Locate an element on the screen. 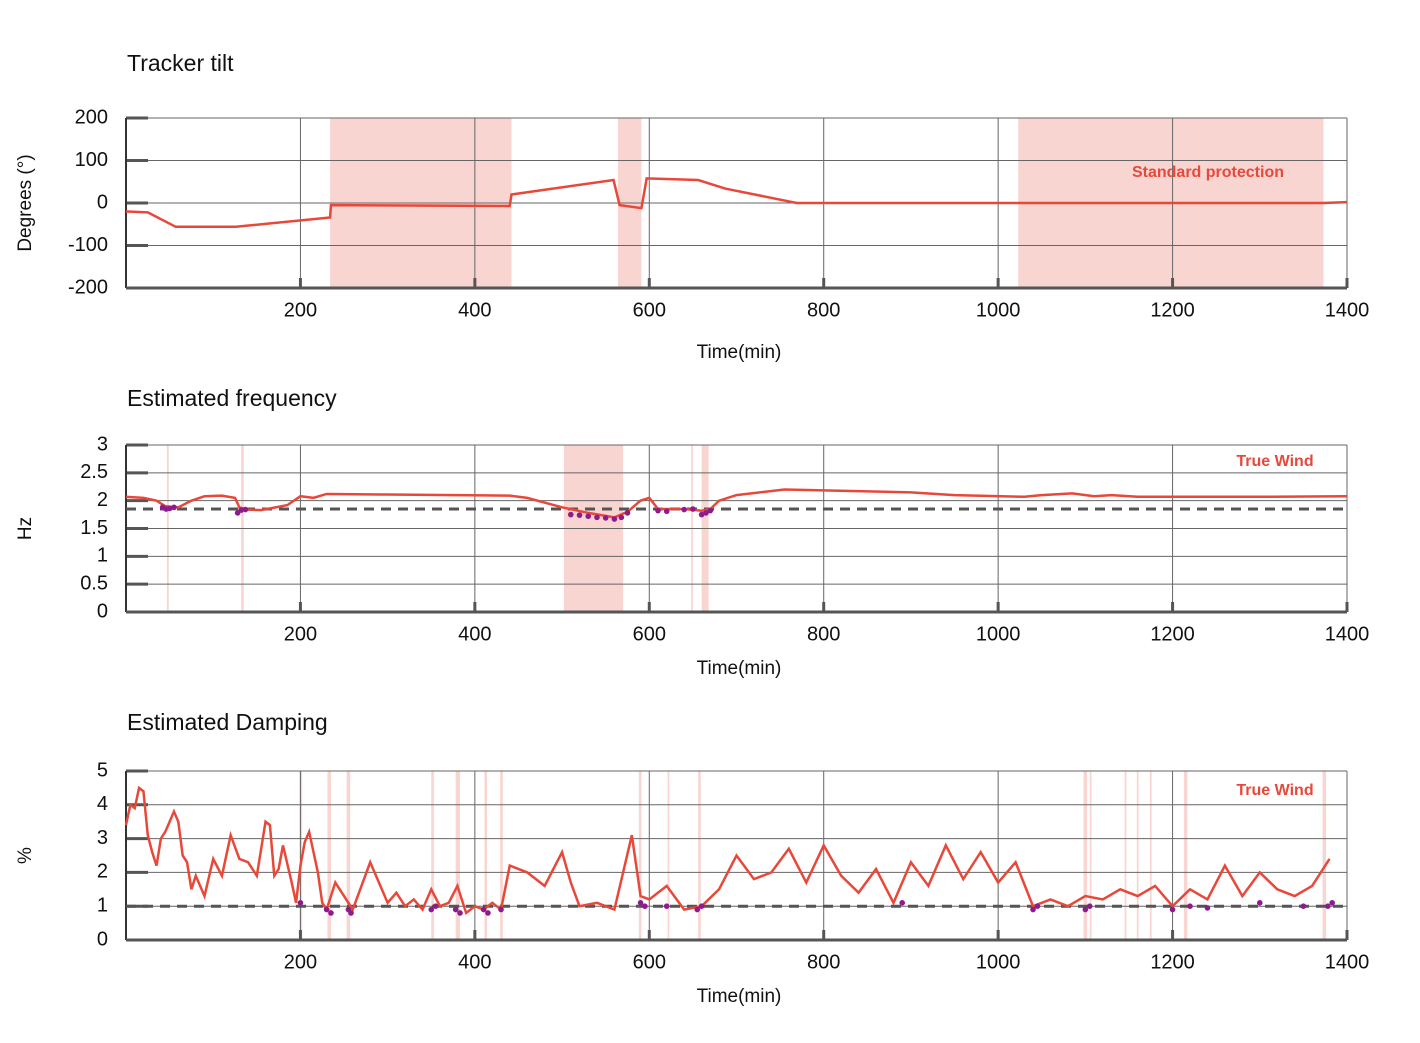  chart-title: Estimated frequency is located at coordinates (232, 398).